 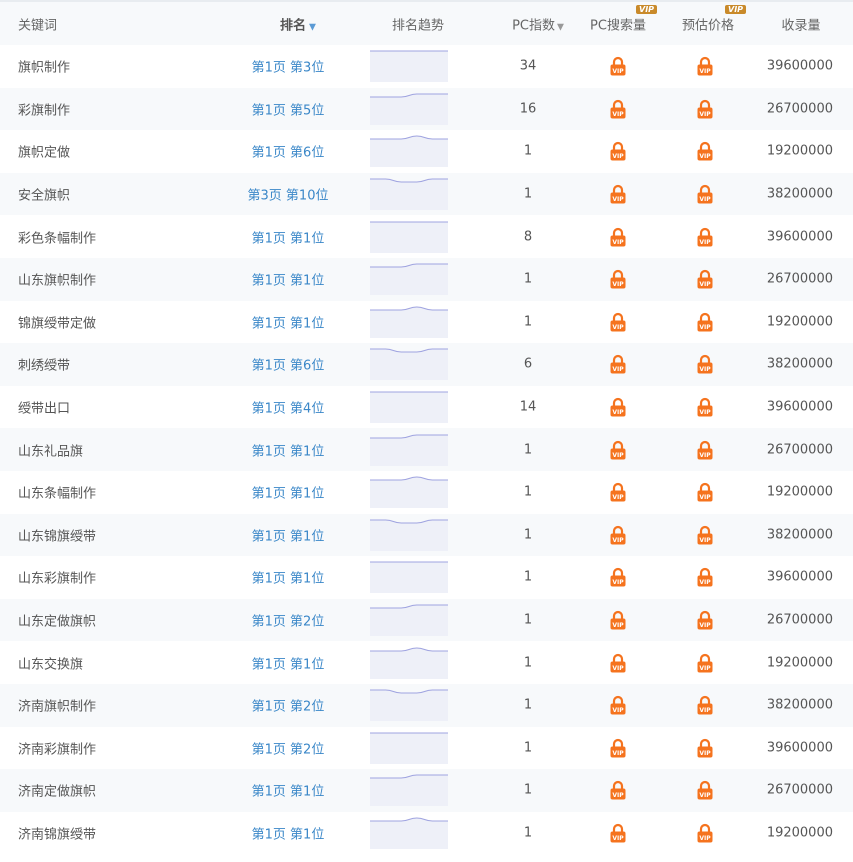 I want to click on keyword-cell: 山东彩旗制作, so click(x=57, y=579).